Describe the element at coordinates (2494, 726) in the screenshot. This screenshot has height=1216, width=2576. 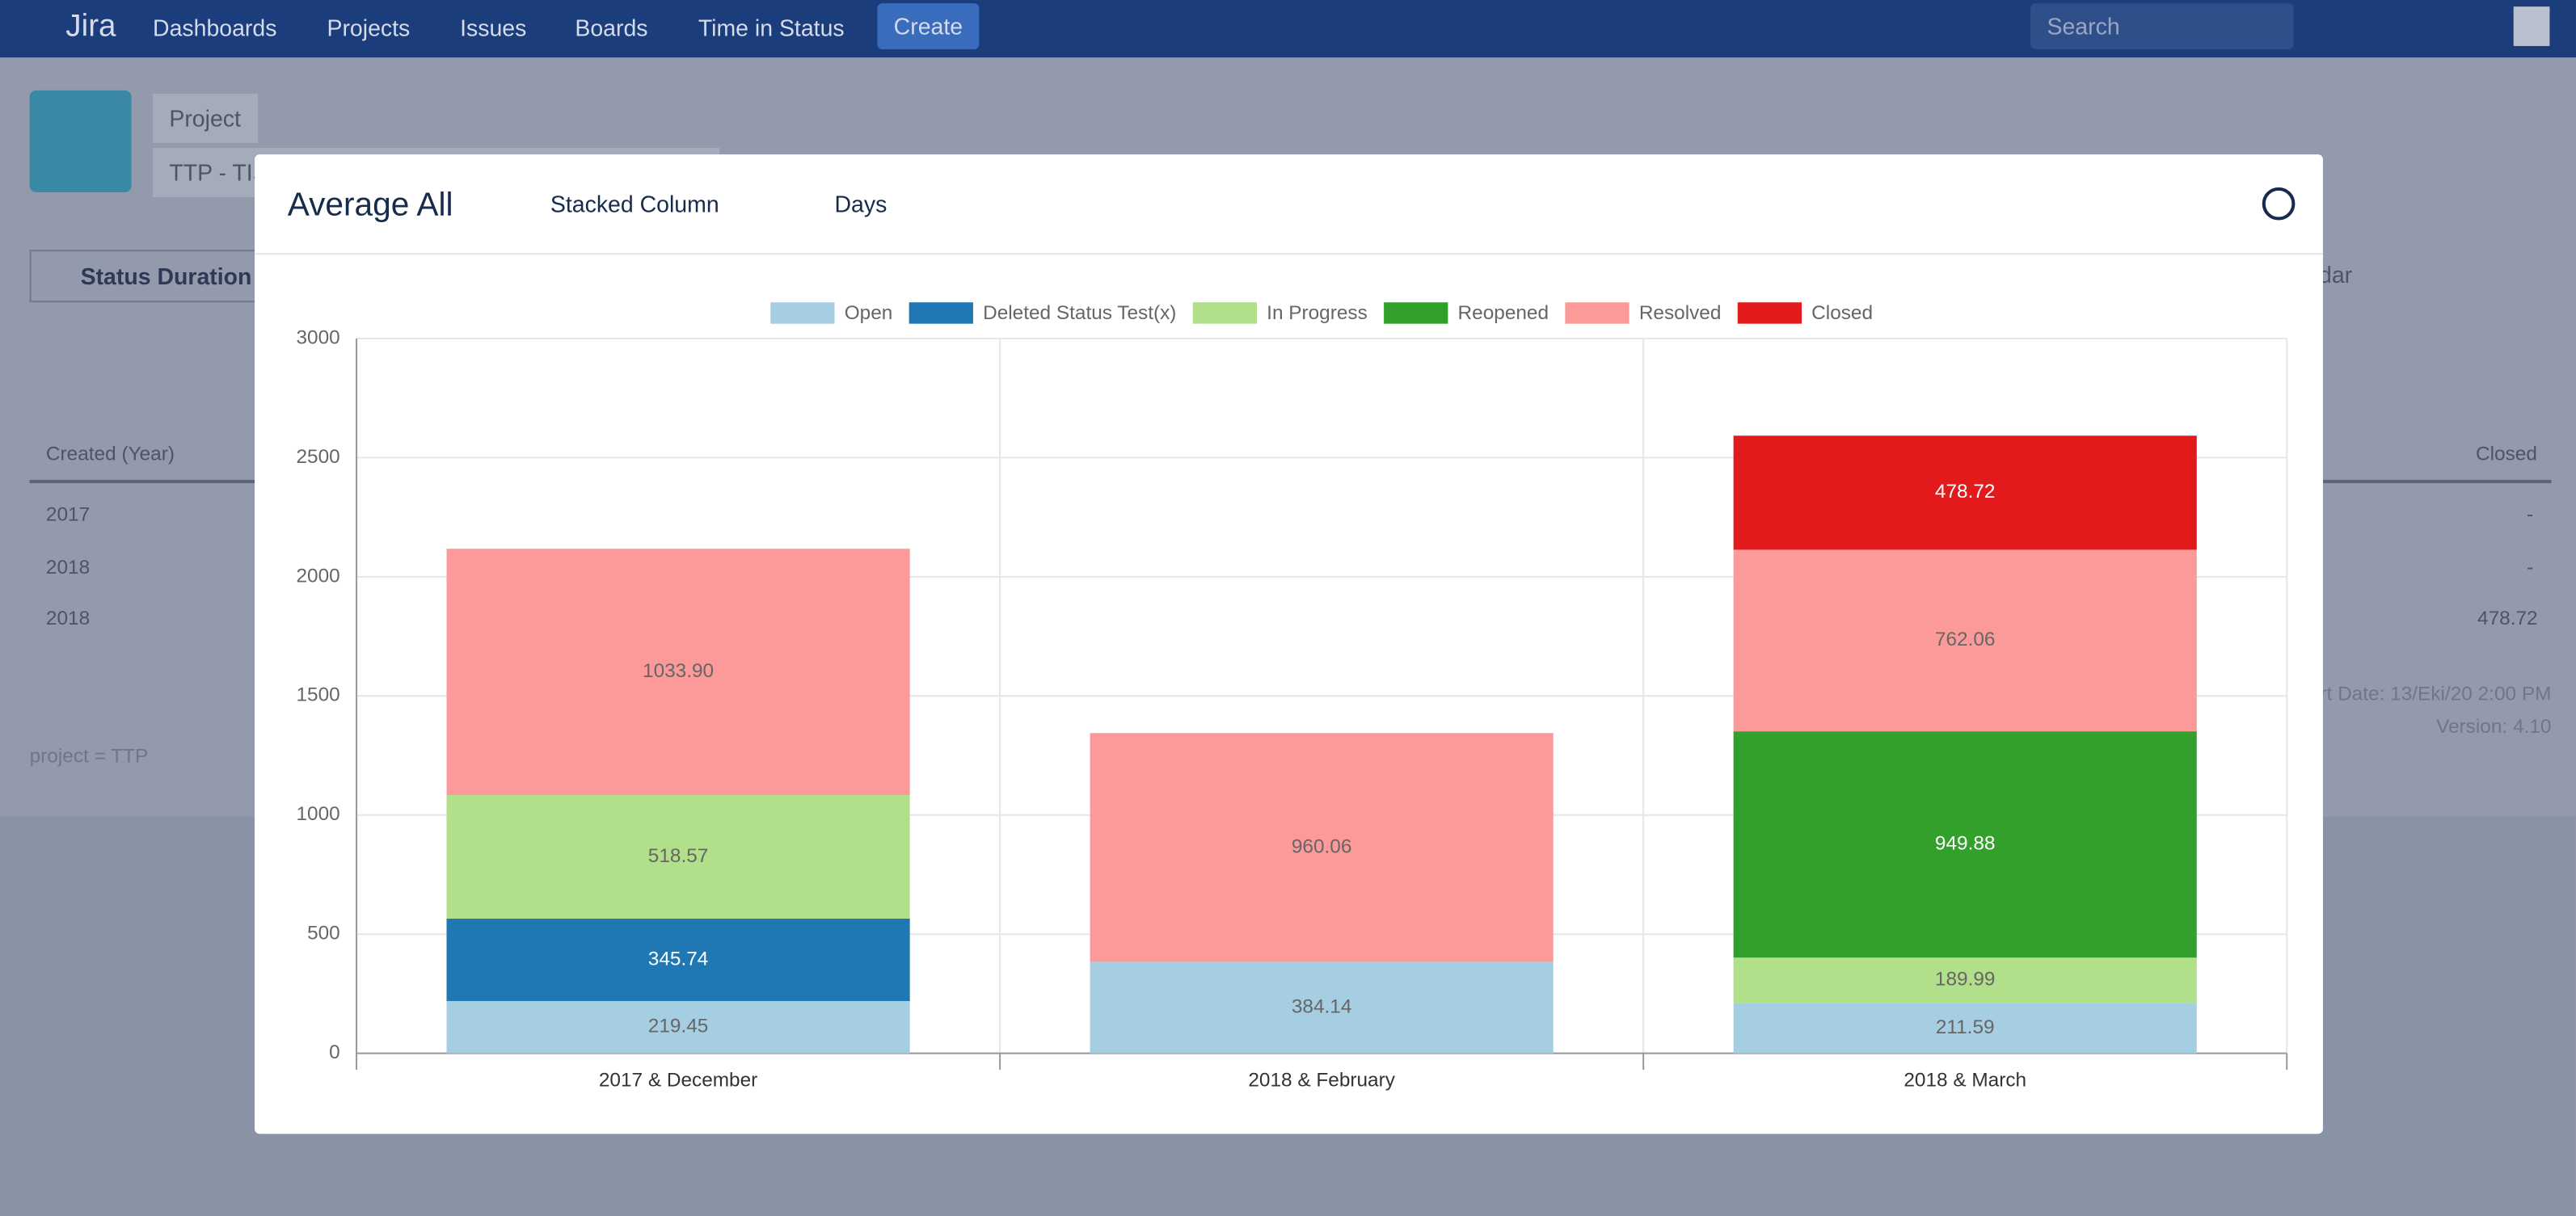
I see `version: Version: 4.10` at that location.